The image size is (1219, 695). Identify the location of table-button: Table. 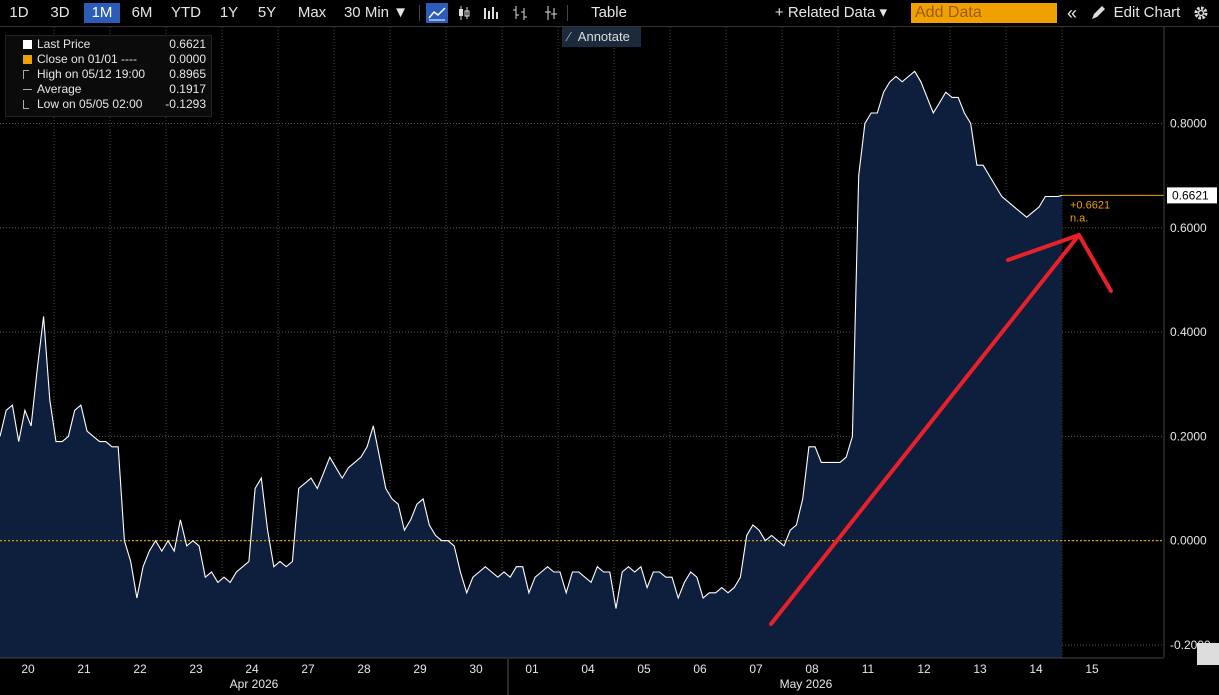
(609, 12).